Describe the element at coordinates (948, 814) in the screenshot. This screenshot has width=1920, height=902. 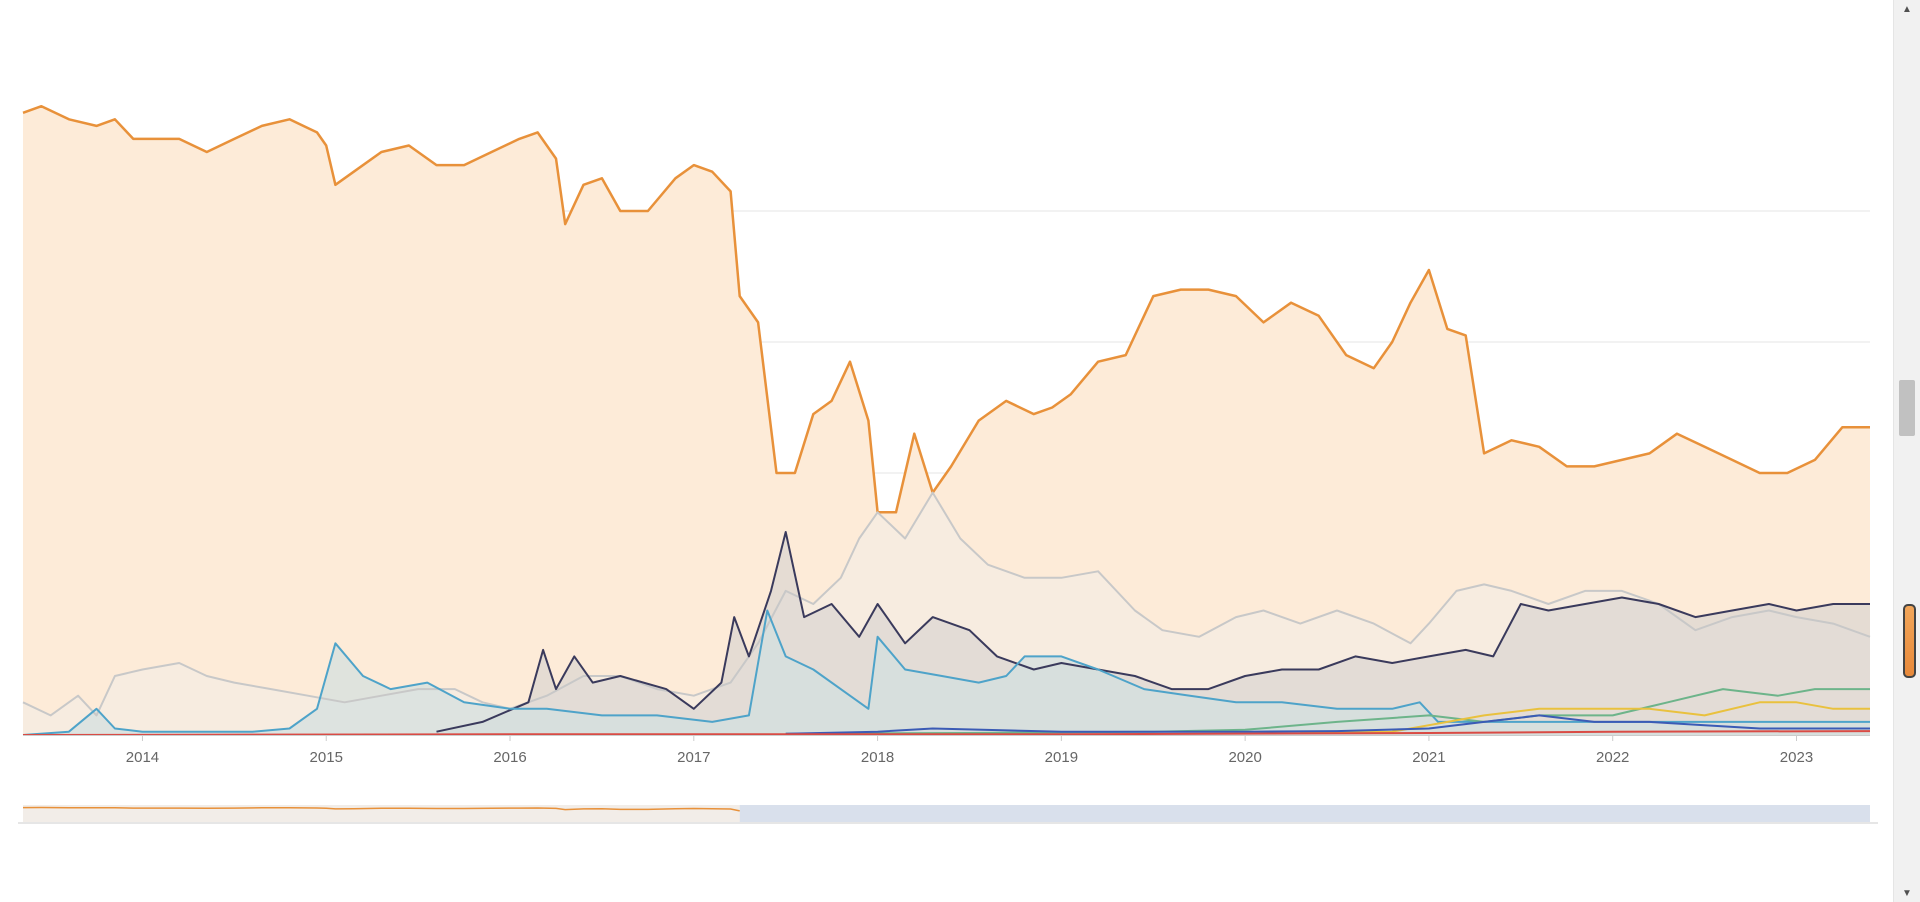
I see `range-navigator` at that location.